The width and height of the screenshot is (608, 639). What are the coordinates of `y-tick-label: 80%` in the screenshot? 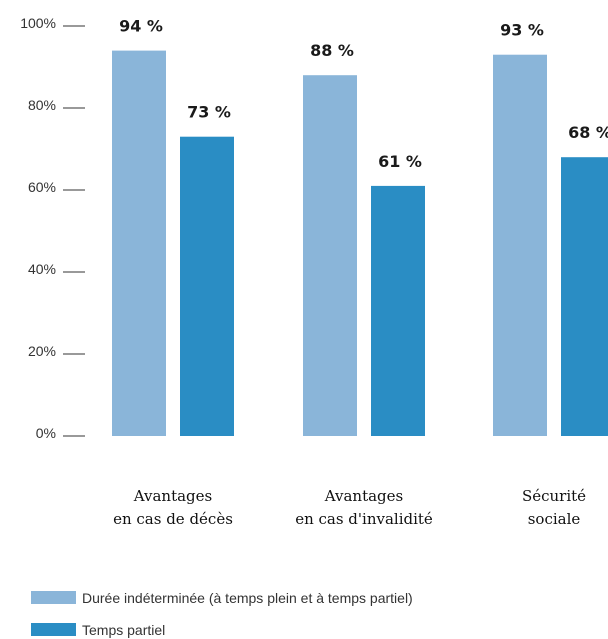 It's located at (42, 105).